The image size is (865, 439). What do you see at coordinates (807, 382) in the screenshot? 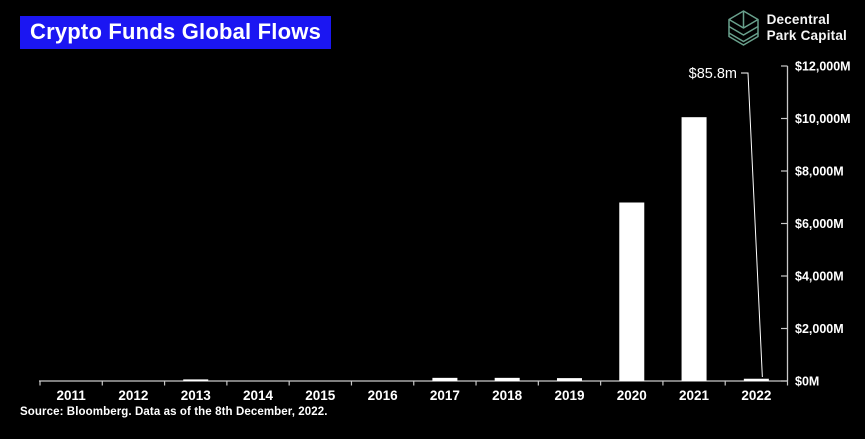
I see `y-axis-label: $0M` at bounding box center [807, 382].